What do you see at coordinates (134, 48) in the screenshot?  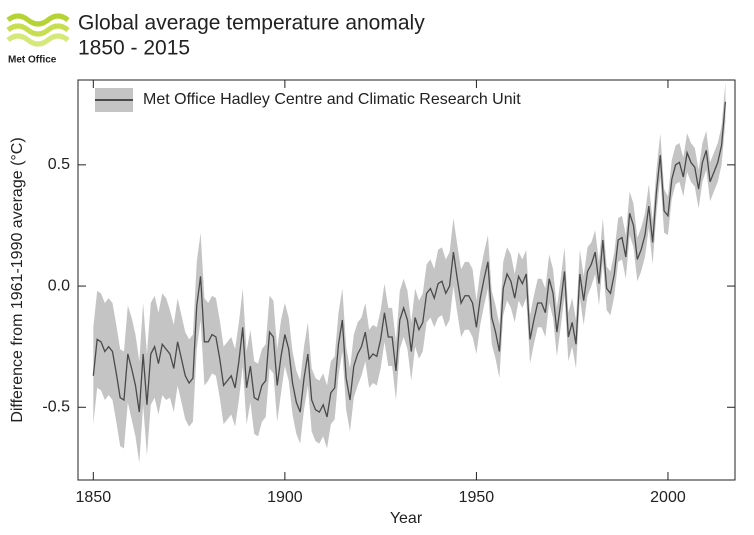 I see `chart-subtitle: 1850 - 2015` at bounding box center [134, 48].